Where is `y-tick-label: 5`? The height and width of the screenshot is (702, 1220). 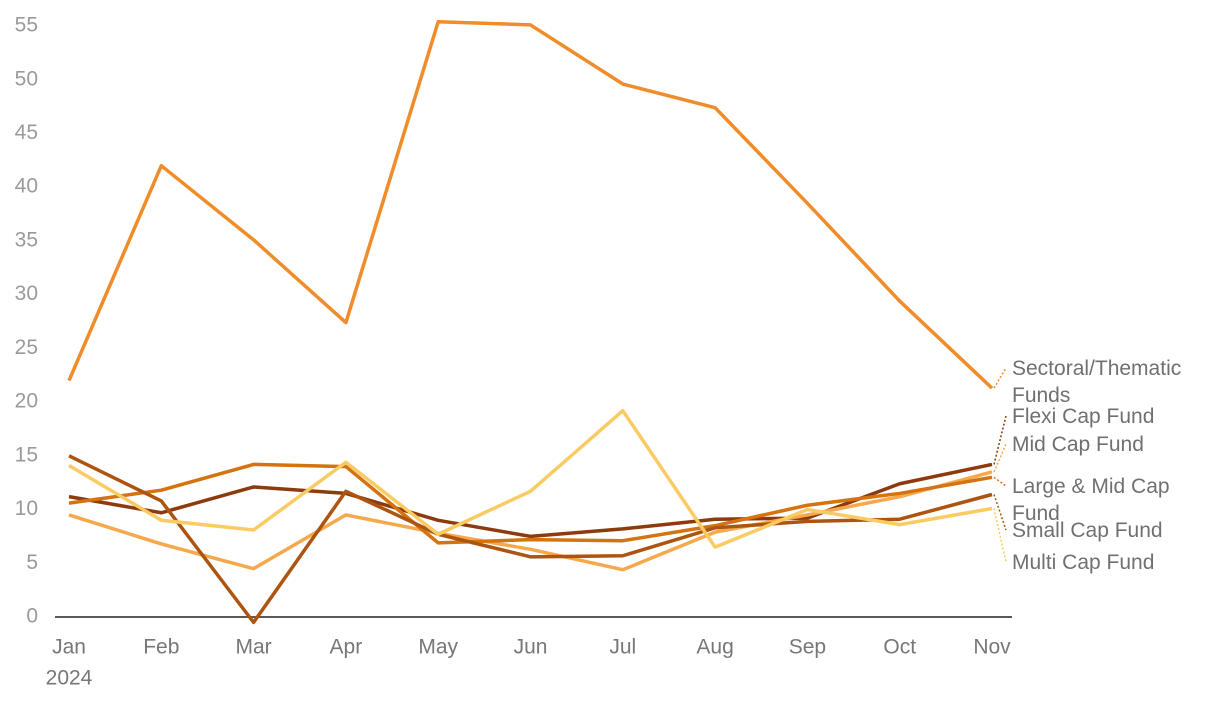
y-tick-label: 5 is located at coordinates (32, 562).